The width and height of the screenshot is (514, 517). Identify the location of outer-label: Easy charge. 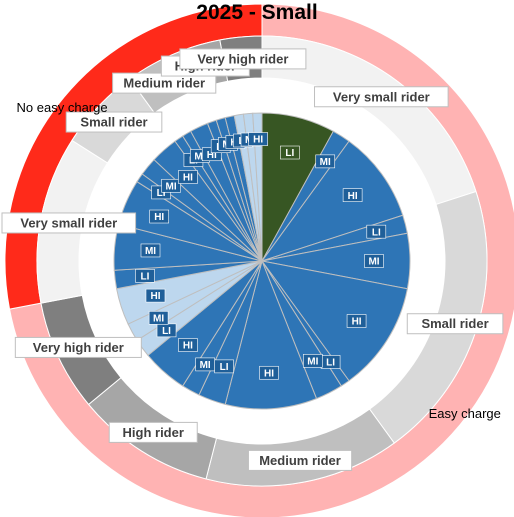
(465, 413).